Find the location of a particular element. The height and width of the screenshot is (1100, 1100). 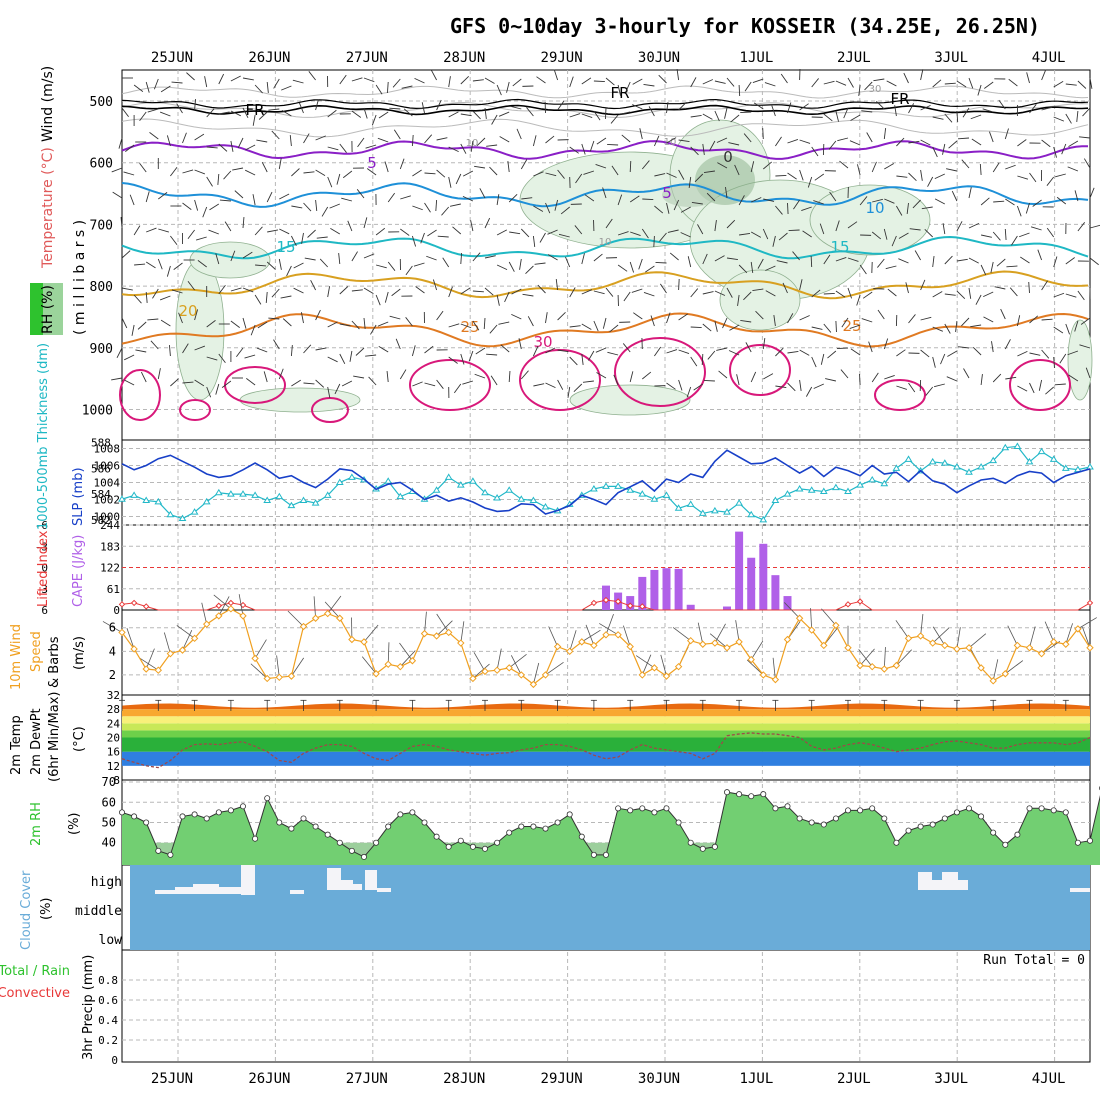

rh-unit: (%) is located at coordinates (74, 824).